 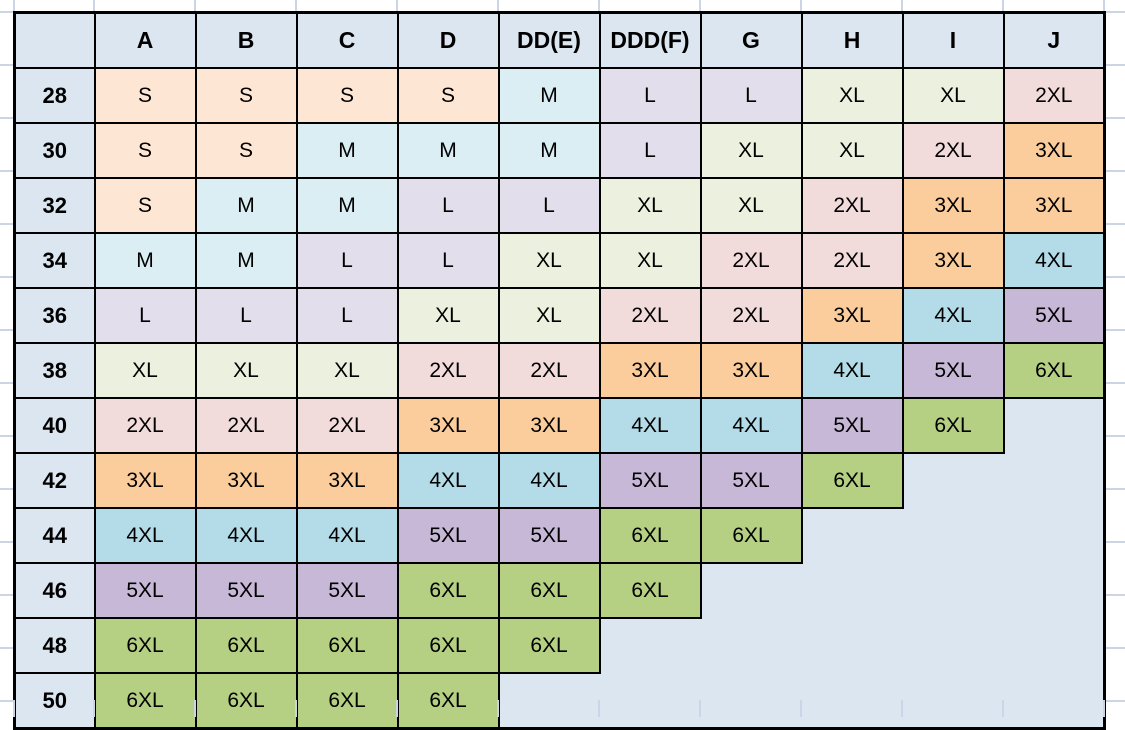 What do you see at coordinates (650, 370) in the screenshot?
I see `size-cell-38-DDD(F): 3XL` at bounding box center [650, 370].